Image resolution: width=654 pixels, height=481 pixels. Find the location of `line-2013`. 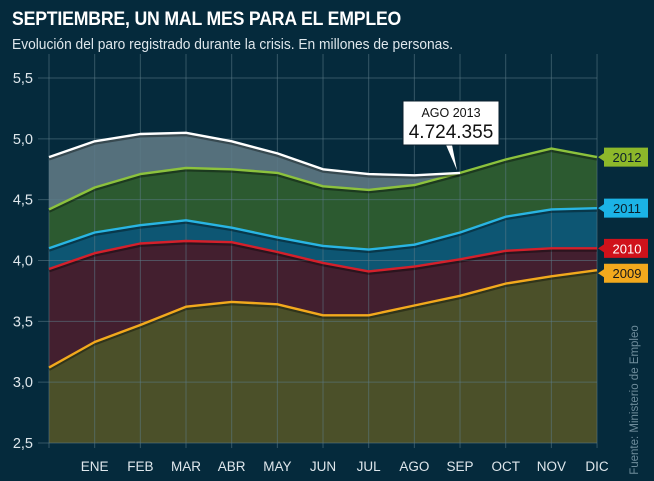

line-2013 is located at coordinates (254, 154).